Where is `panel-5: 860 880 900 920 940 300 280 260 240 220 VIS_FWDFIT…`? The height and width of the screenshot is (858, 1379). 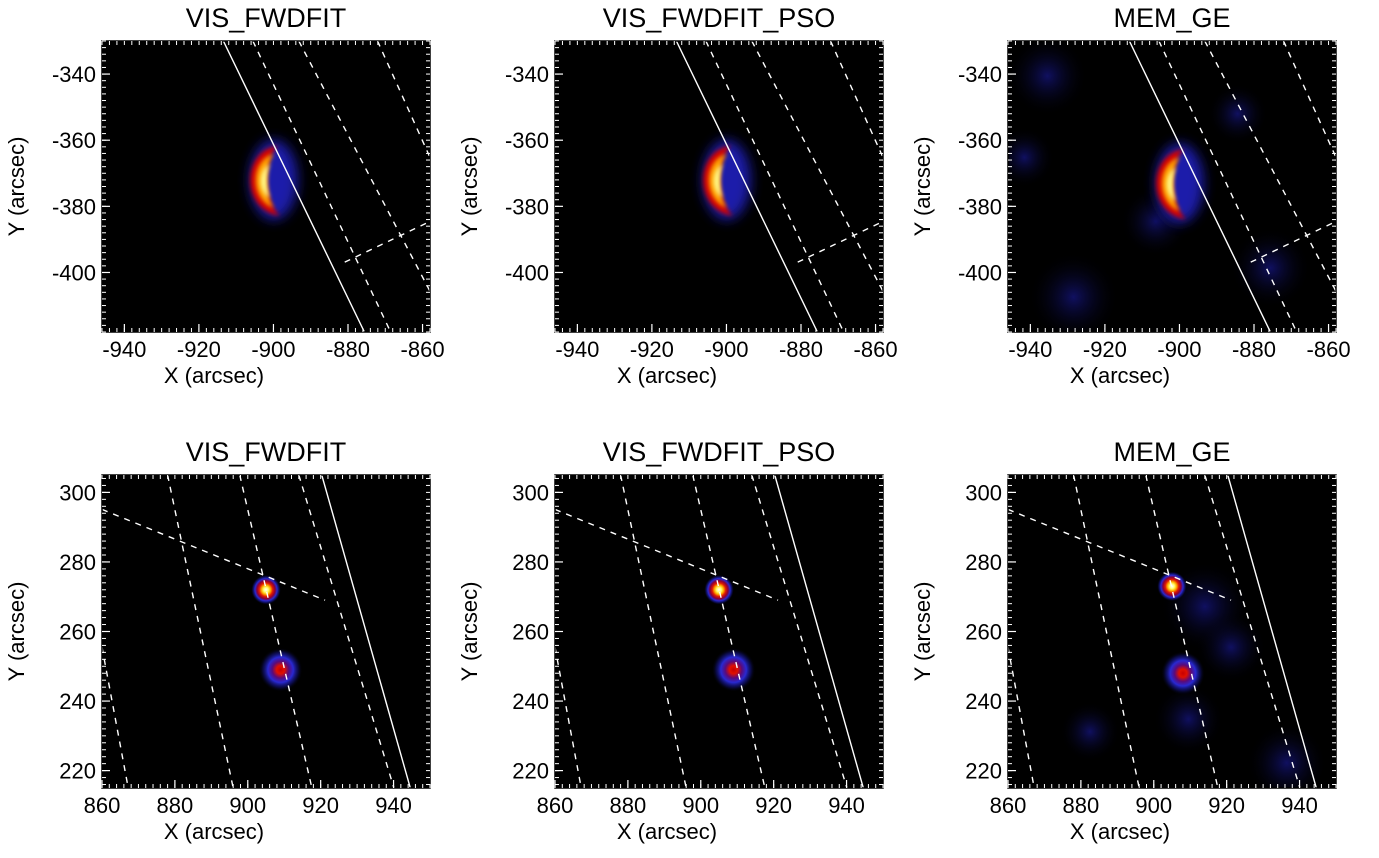
panel-5: 860 880 900 920 940 300 280 260 240 220 VIS_FWDFIT… is located at coordinates (670, 640).